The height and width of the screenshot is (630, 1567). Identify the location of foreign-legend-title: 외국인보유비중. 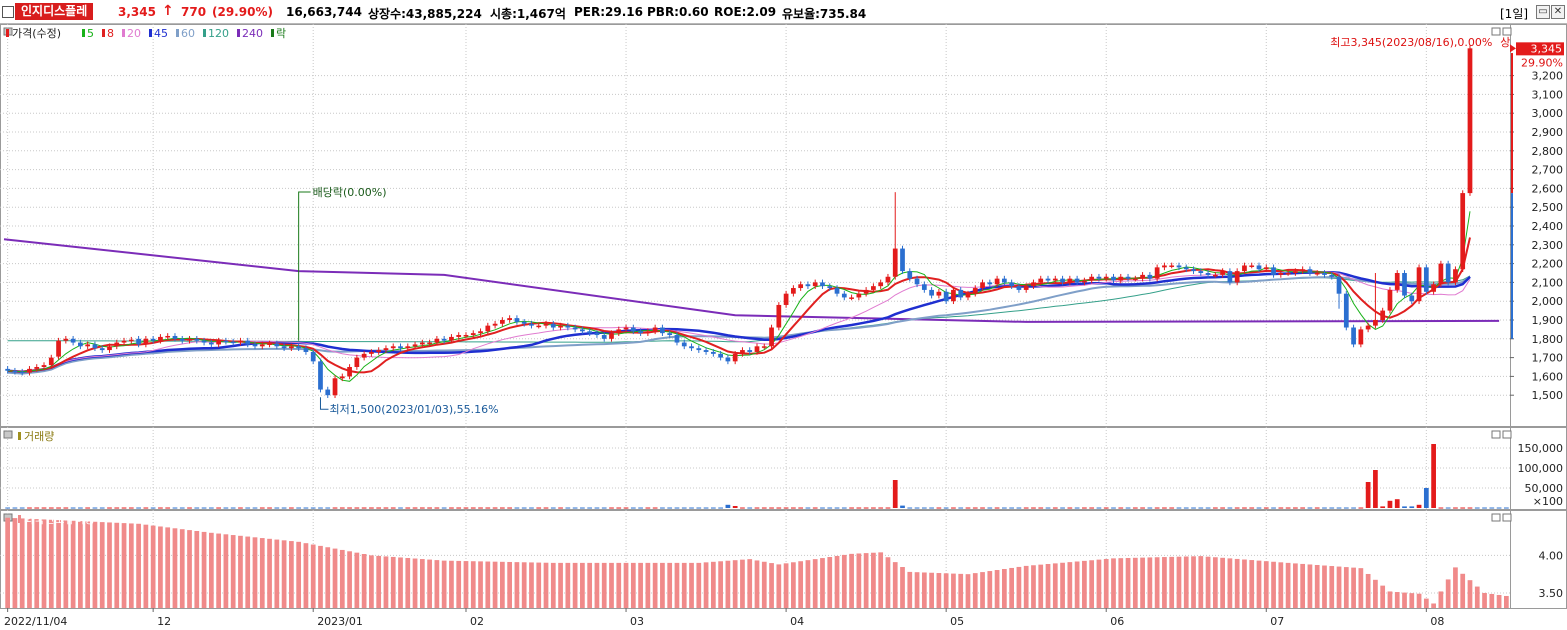
(59, 519).